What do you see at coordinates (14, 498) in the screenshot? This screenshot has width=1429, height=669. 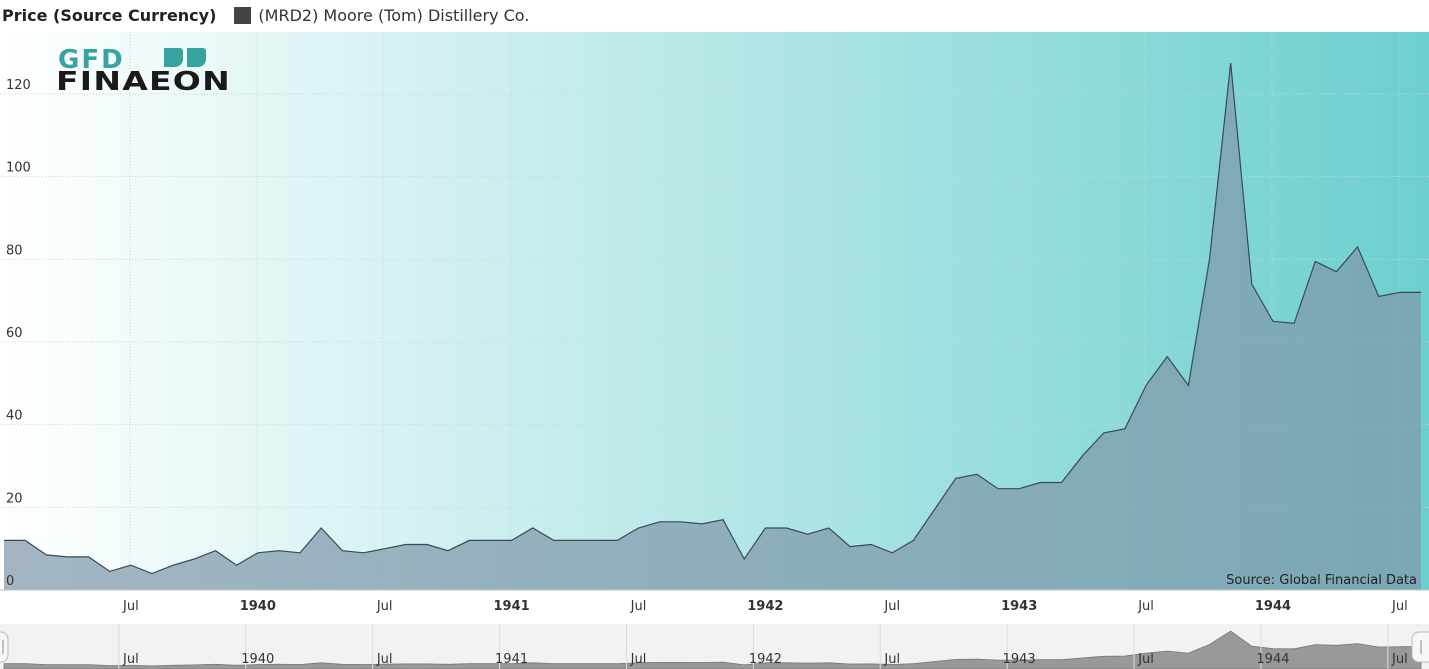 I see `y-tick-label: 20` at bounding box center [14, 498].